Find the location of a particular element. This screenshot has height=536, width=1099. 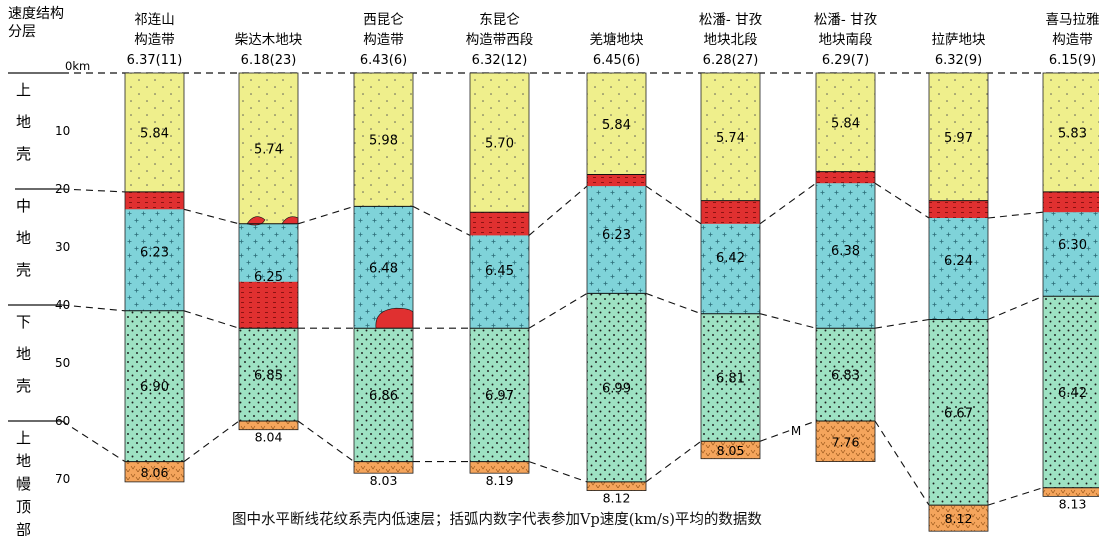

column-title: 地块南段 is located at coordinates (846, 40).